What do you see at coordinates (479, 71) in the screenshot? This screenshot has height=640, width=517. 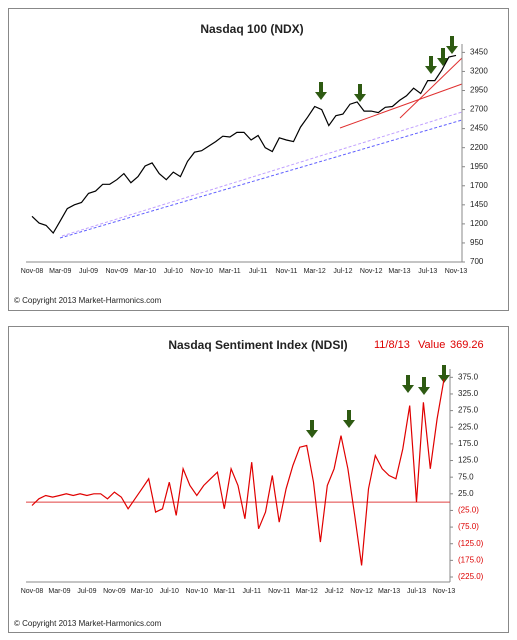 I see `y-tick-label: 3200` at bounding box center [479, 71].